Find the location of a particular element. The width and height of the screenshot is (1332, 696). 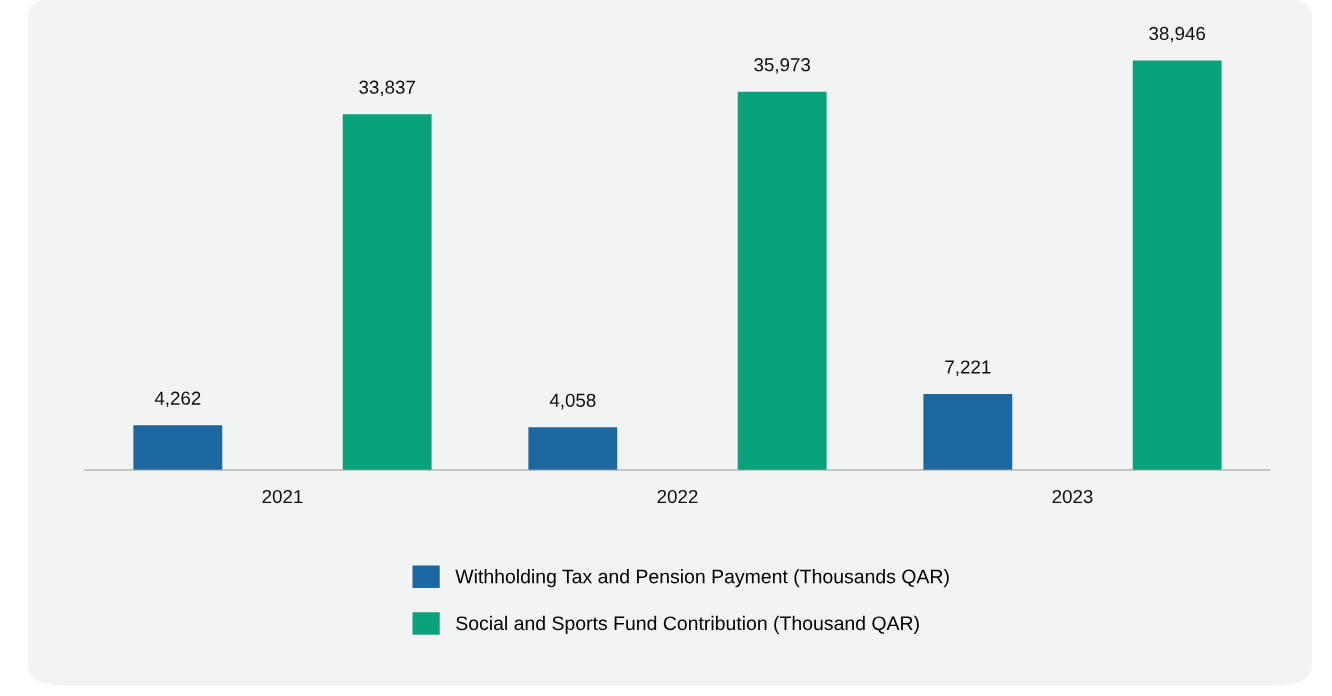

data-label: 4,262 is located at coordinates (177, 399).